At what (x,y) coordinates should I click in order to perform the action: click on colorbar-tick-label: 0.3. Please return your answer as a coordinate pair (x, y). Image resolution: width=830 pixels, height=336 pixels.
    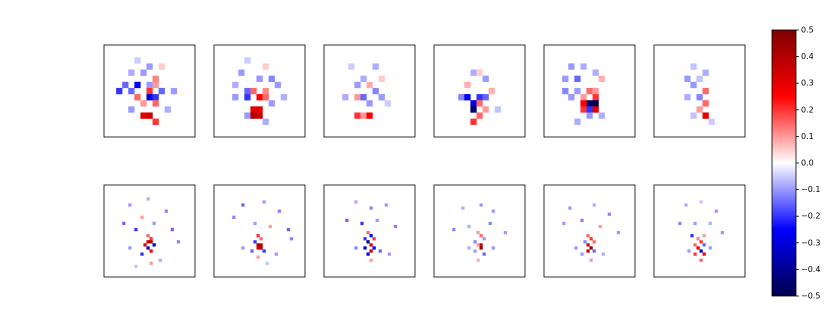
    Looking at the image, I should click on (807, 83).